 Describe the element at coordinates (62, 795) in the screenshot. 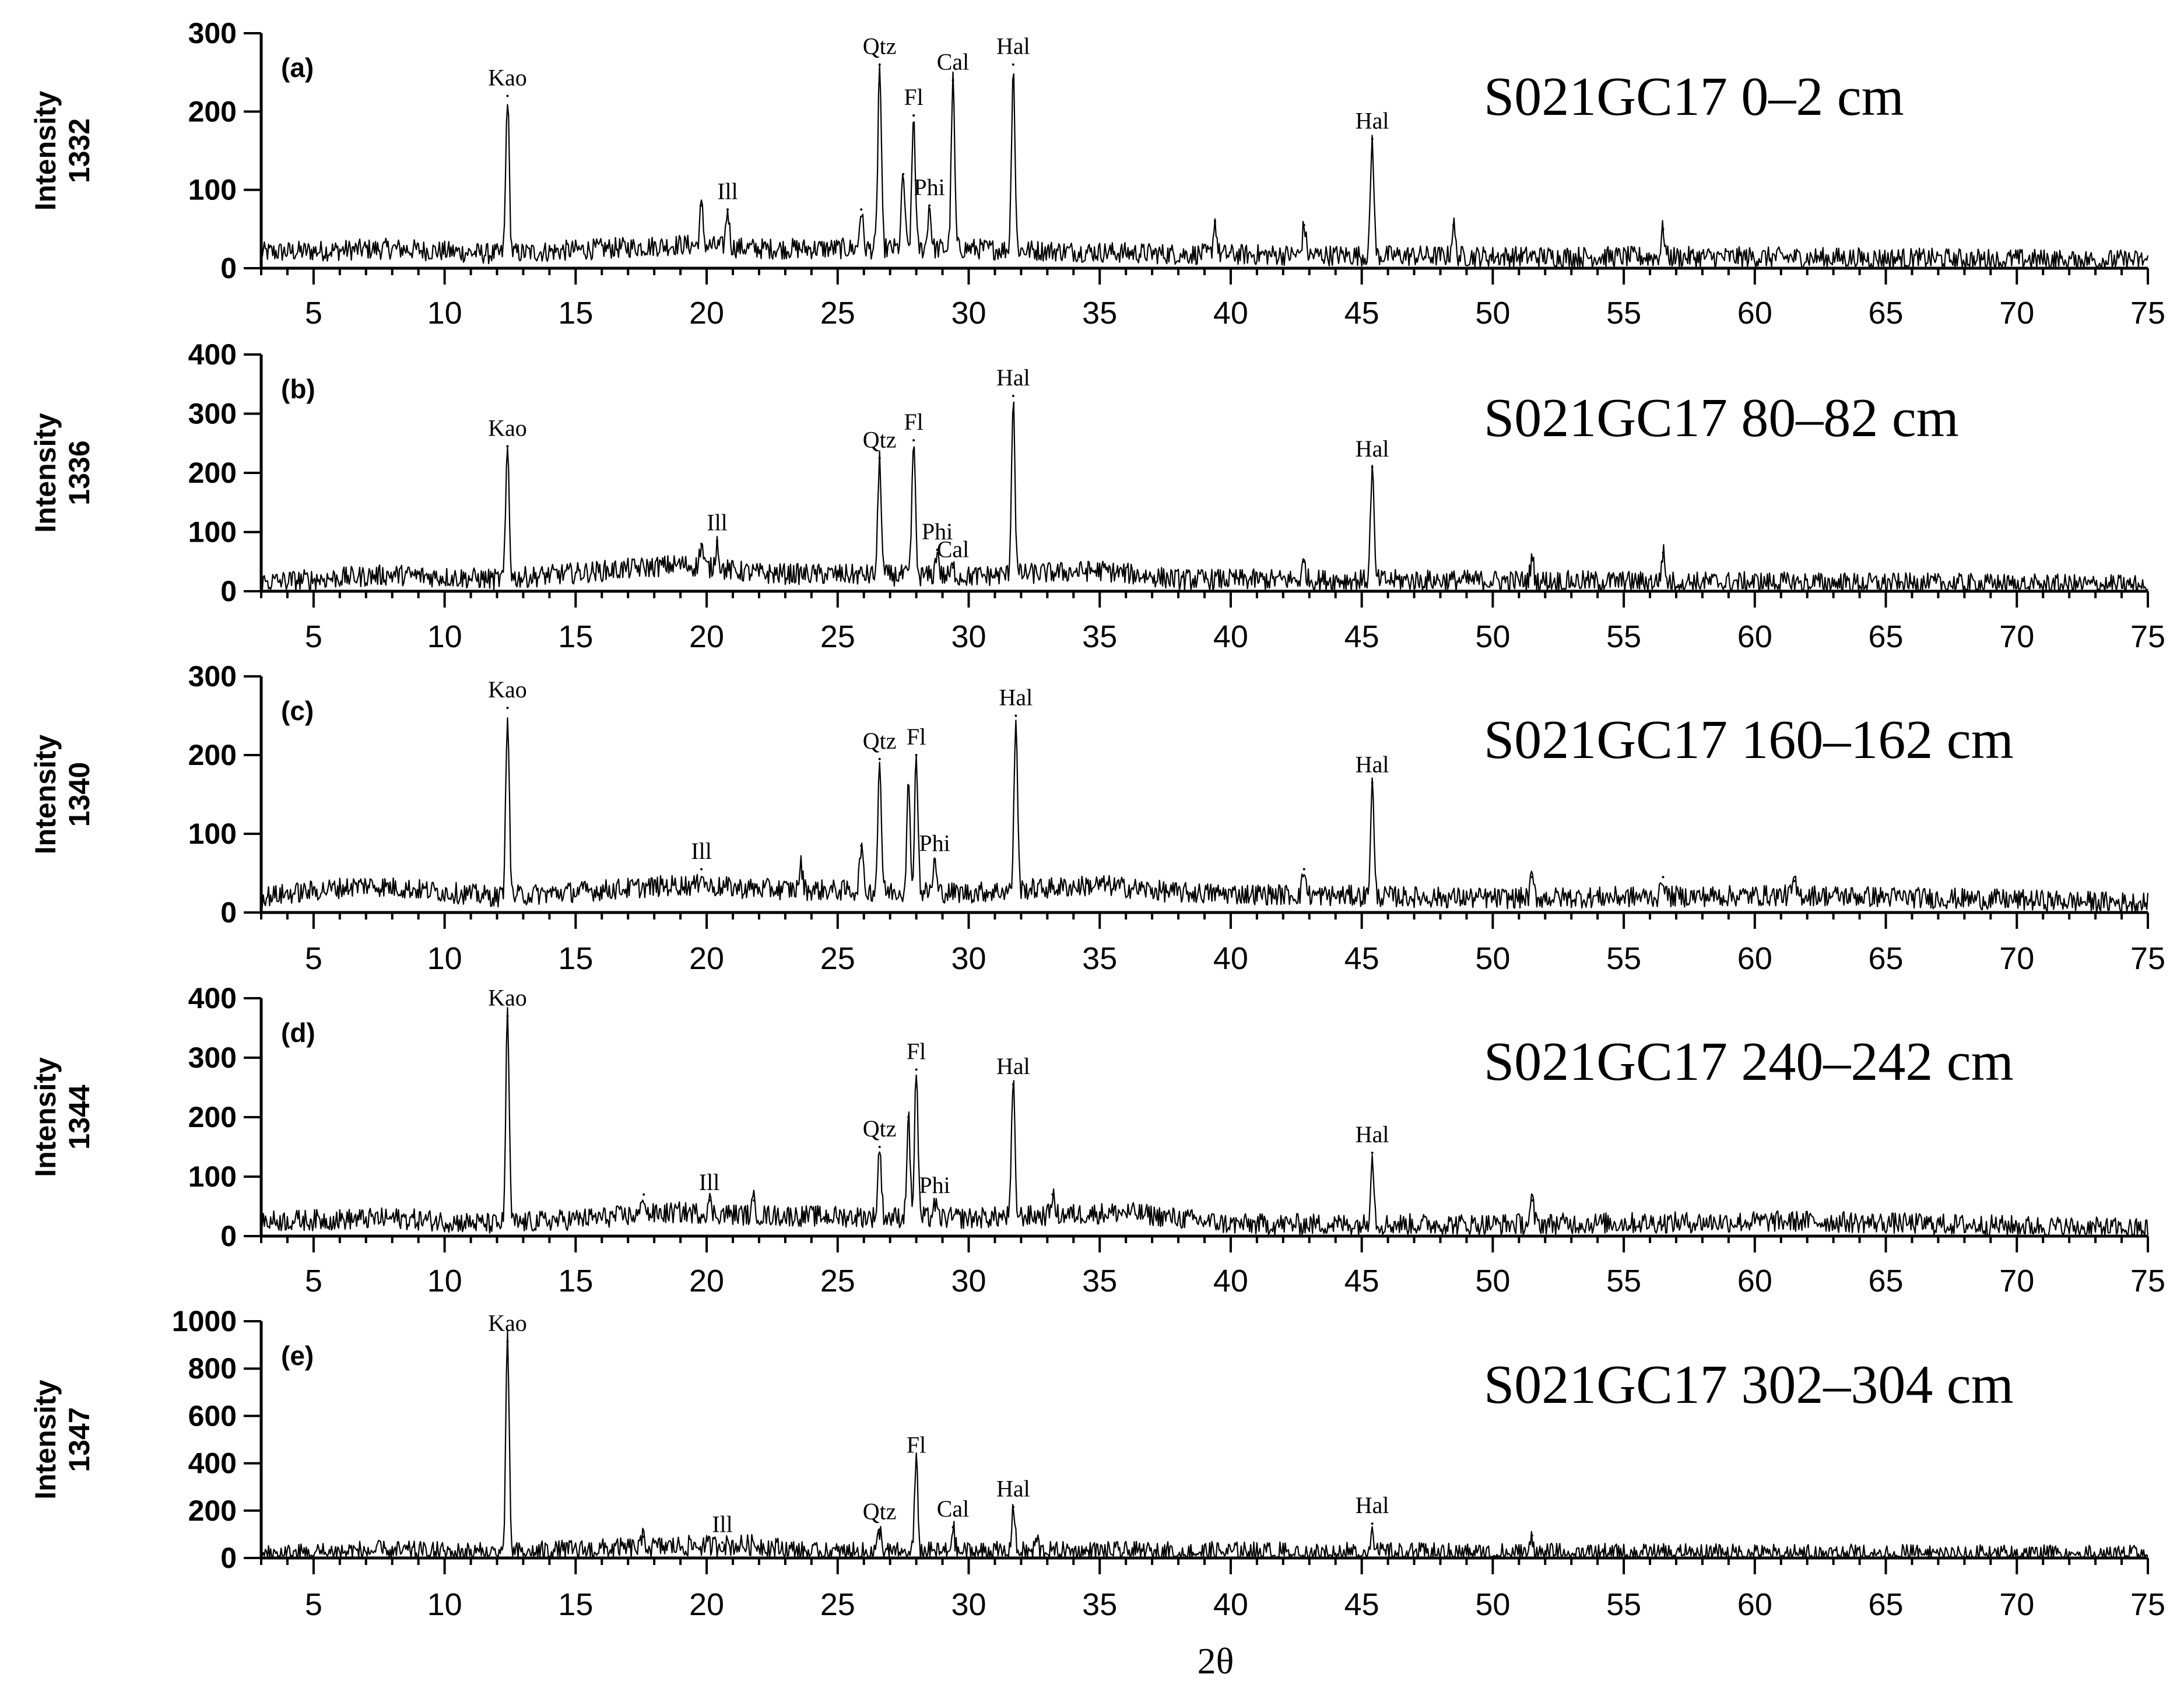

I see `y-axis-label: Intensity1340` at that location.